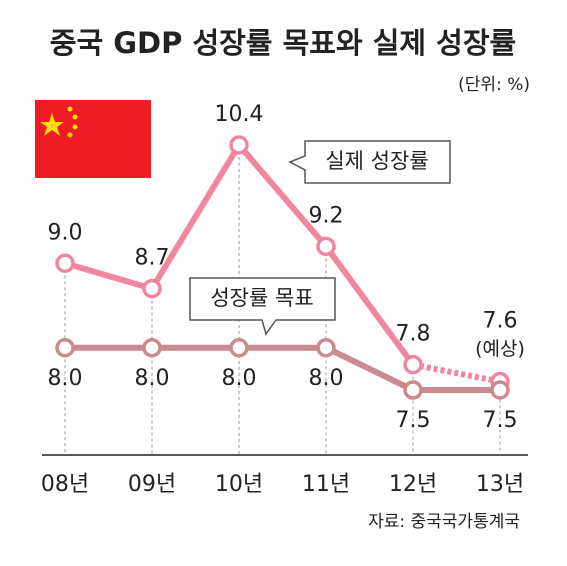 This screenshot has width=567, height=566. What do you see at coordinates (456, 373) in the screenshot?
I see `forecast-line` at bounding box center [456, 373].